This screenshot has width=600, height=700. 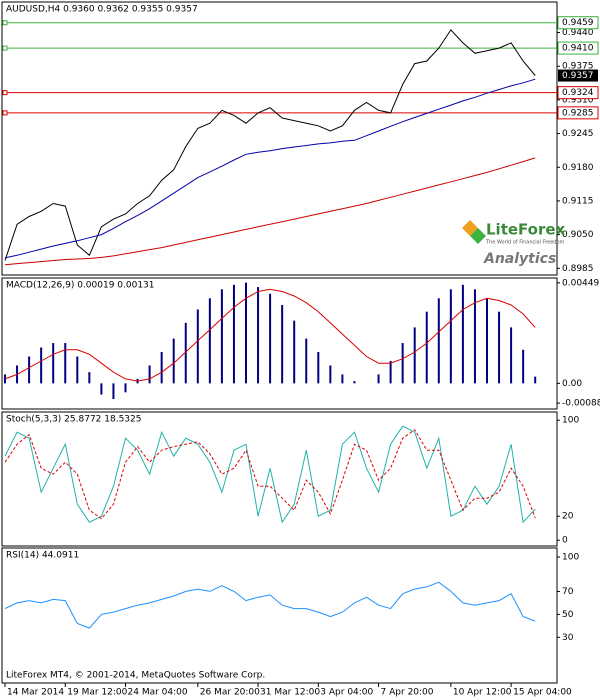 I want to click on y-tick-label: 0.00449, so click(x=580, y=283).